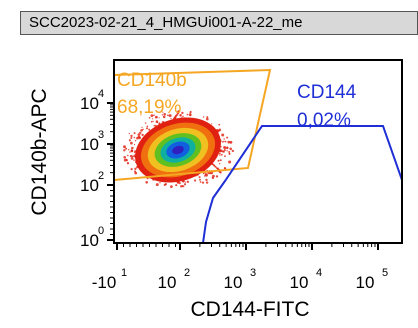  Describe the element at coordinates (166, 22) in the screenshot. I see `sample-title: SCC2023-02-21_4_HMGUi001-A-22_me` at that location.